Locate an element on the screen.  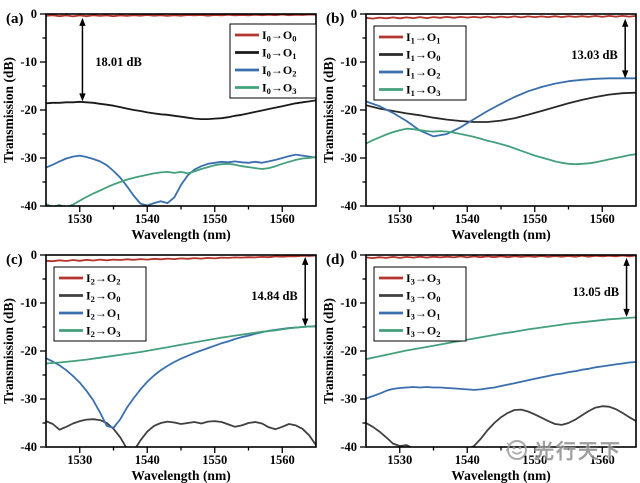
panel-label: (d) is located at coordinates (335, 260).